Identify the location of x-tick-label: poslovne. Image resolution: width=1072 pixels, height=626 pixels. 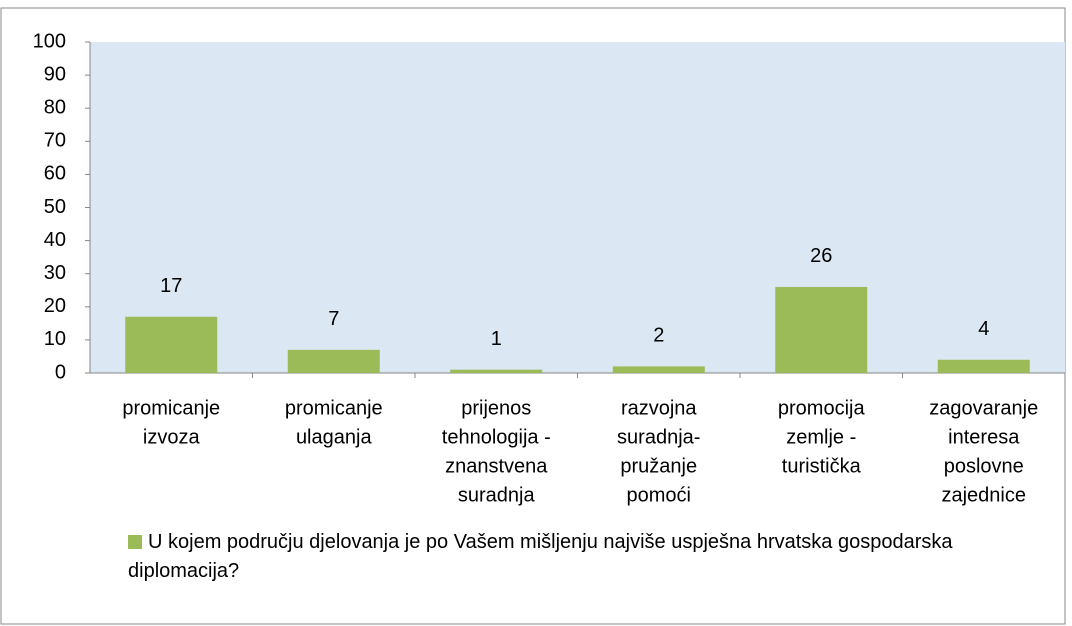
(984, 466).